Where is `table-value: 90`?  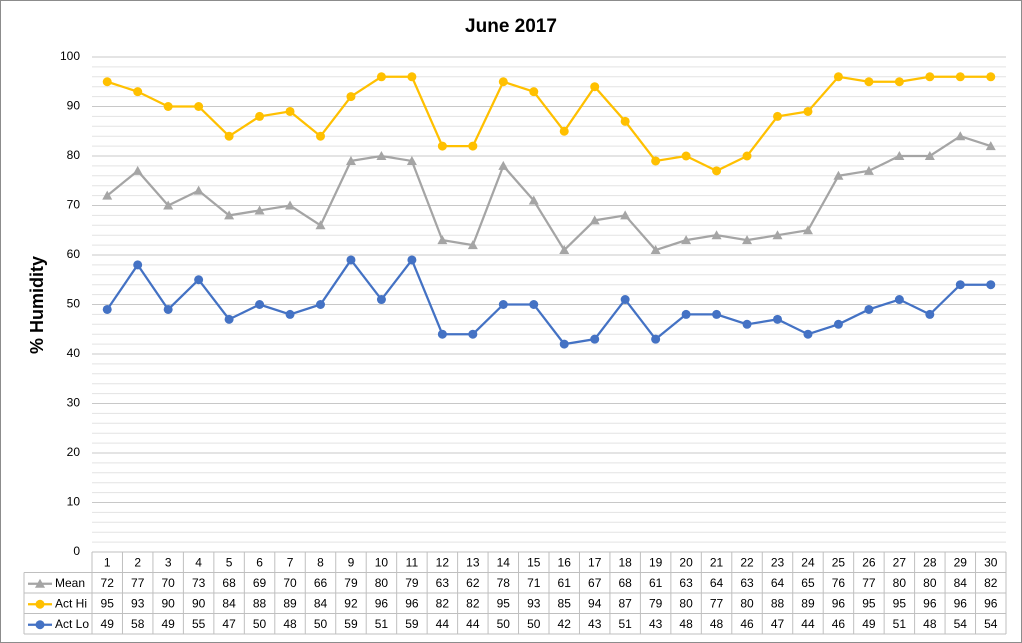
table-value: 90 is located at coordinates (168, 603).